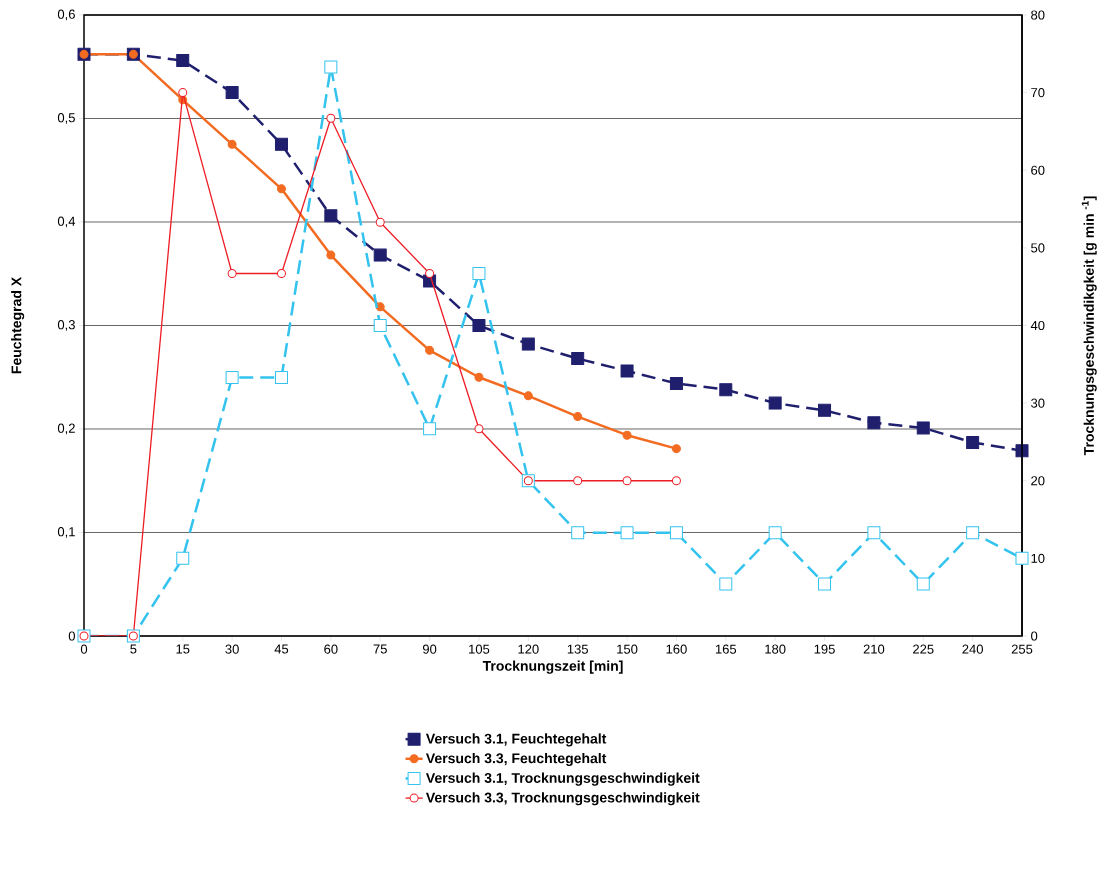 The width and height of the screenshot is (1099, 874). Describe the element at coordinates (552, 667) in the screenshot. I see `x-axis-title: Trocknungszeit [min]` at that location.